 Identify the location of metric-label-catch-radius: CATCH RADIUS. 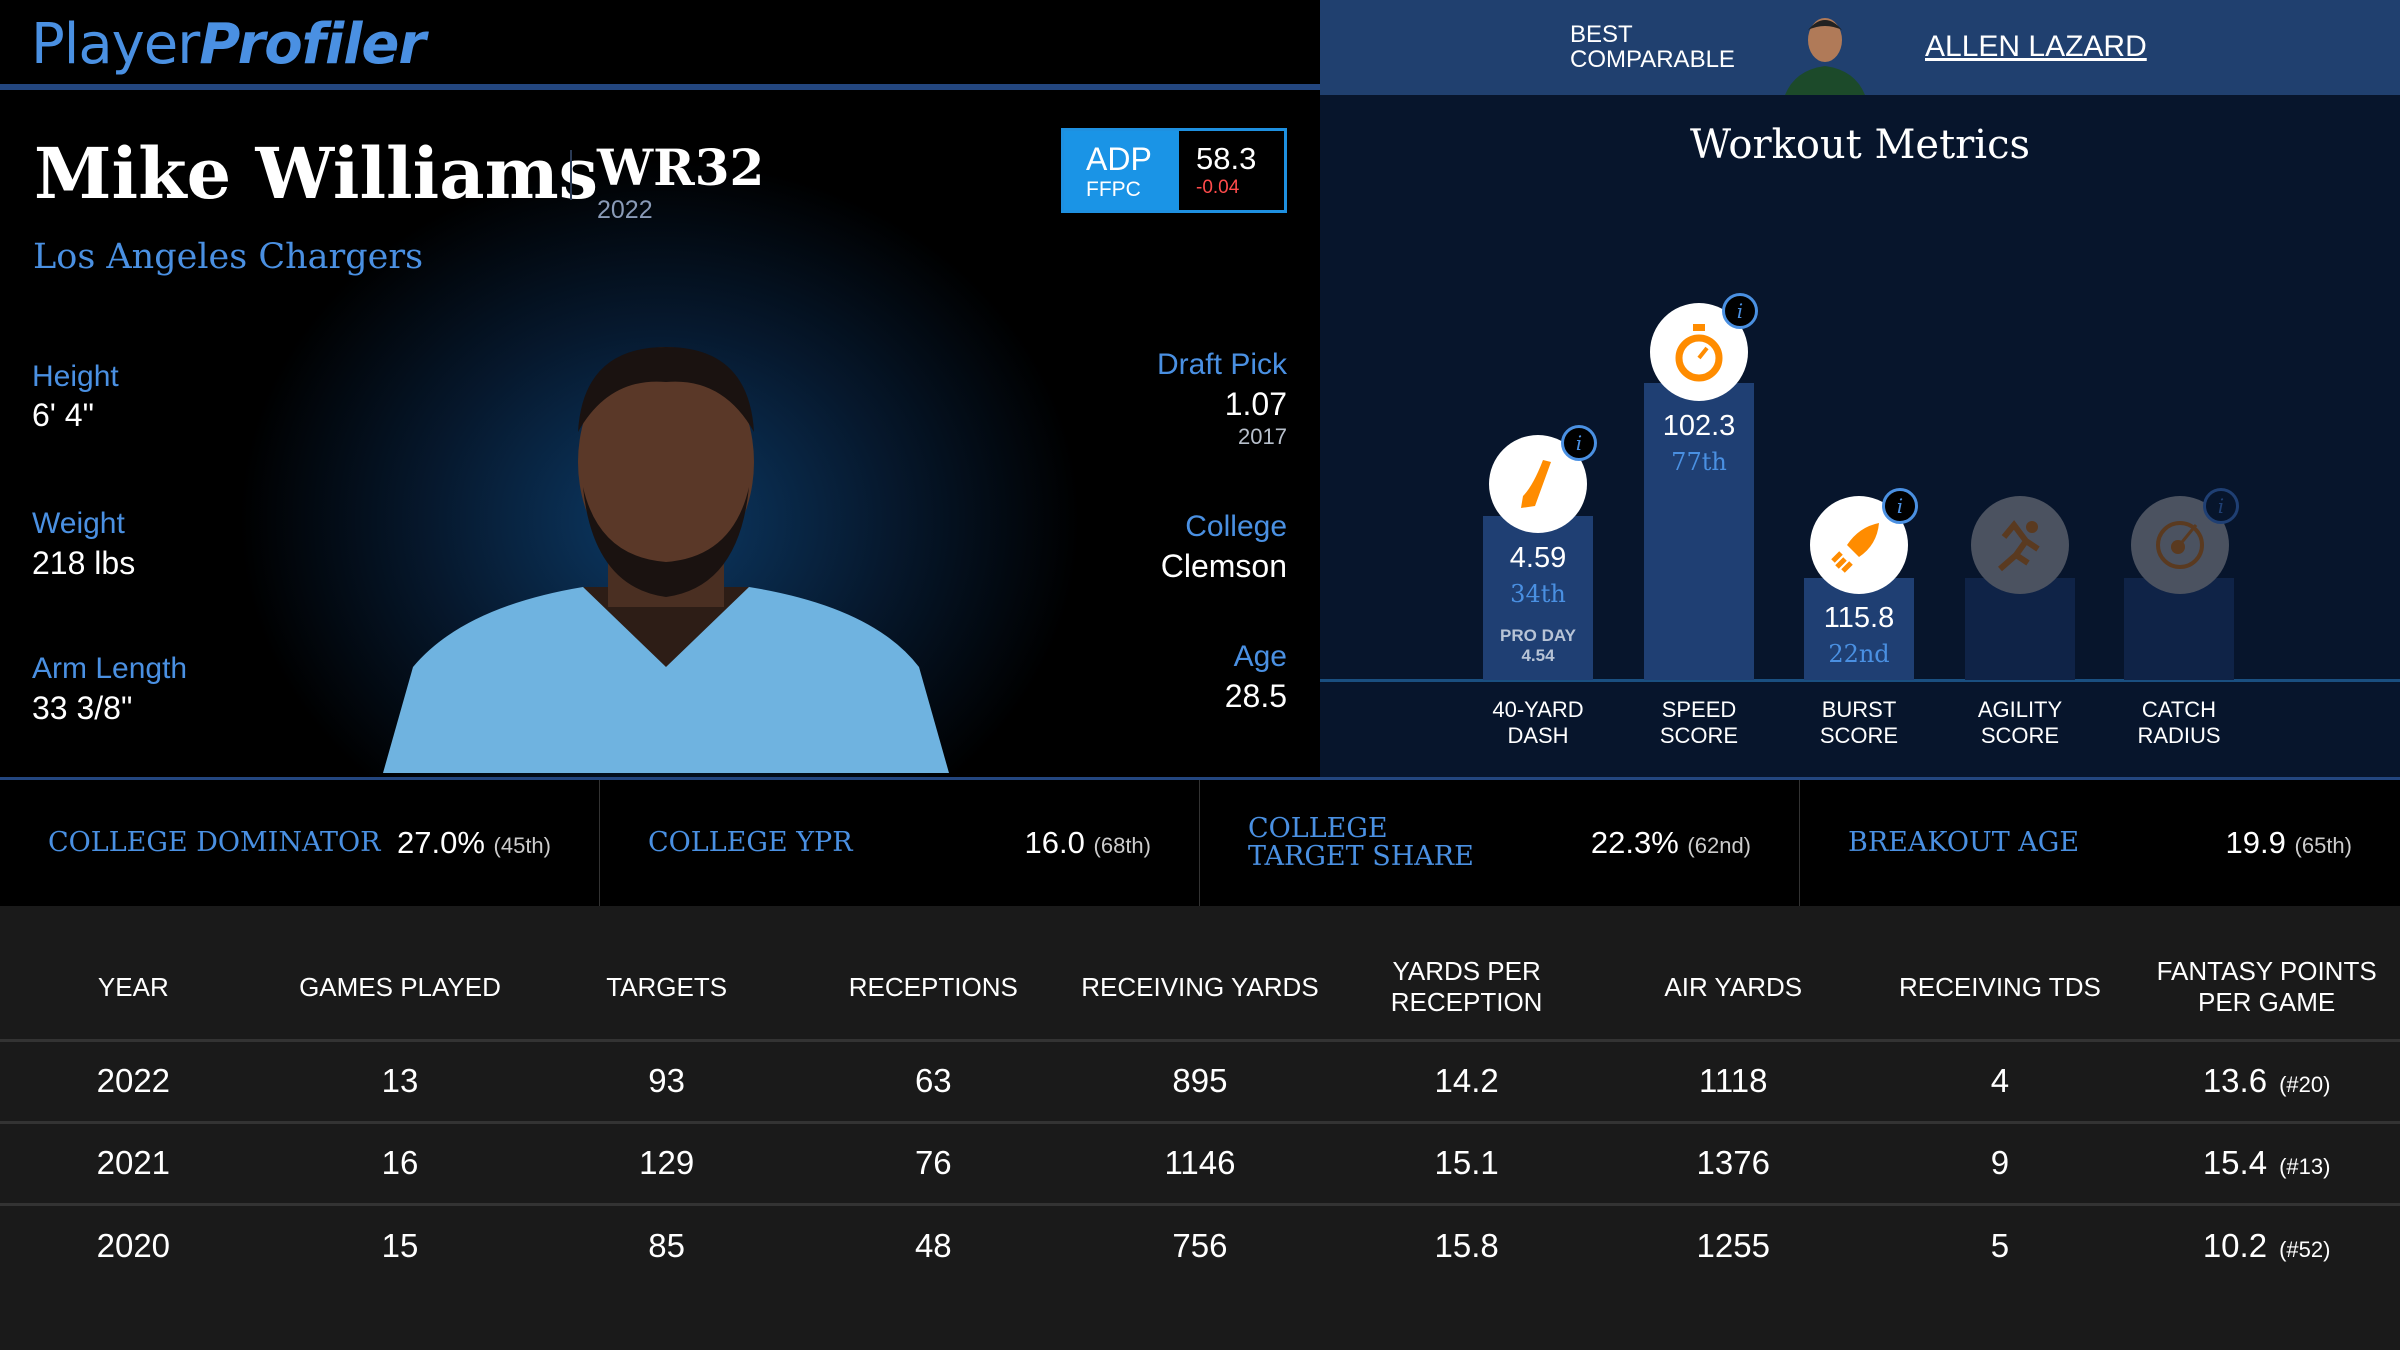
(2179, 723).